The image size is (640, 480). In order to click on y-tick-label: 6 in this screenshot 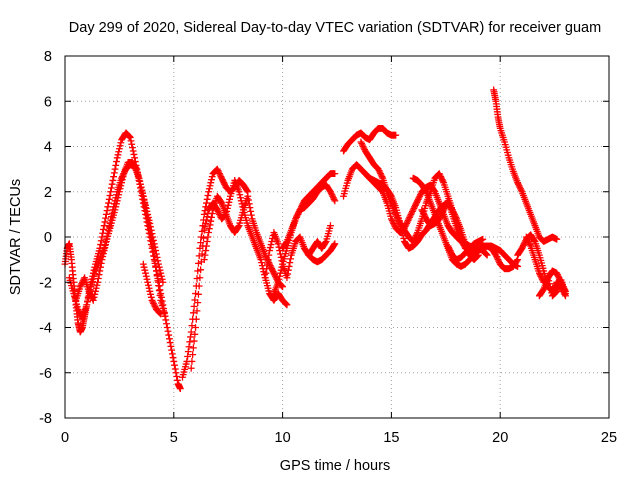, I will do `click(48, 102)`.